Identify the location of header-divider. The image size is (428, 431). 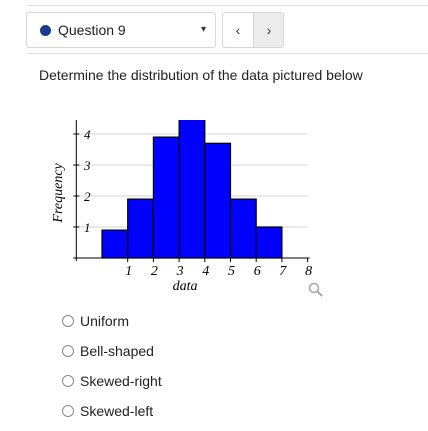
(227, 53).